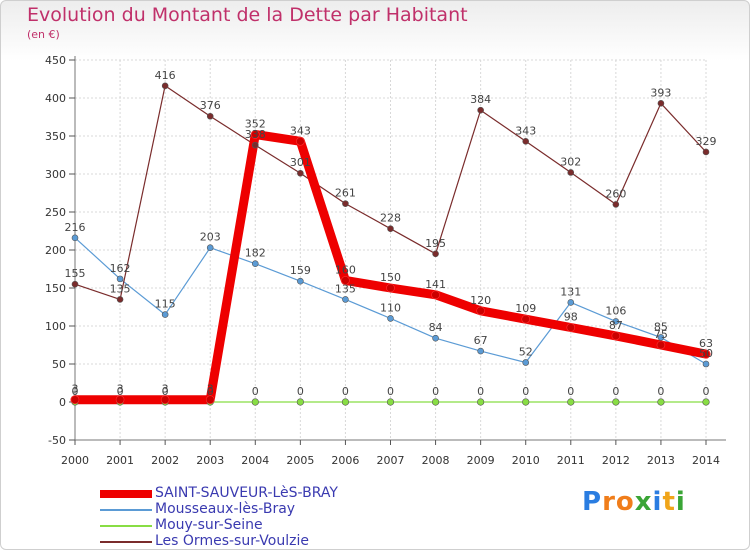  What do you see at coordinates (592, 502) in the screenshot?
I see `logo-letter: P` at bounding box center [592, 502].